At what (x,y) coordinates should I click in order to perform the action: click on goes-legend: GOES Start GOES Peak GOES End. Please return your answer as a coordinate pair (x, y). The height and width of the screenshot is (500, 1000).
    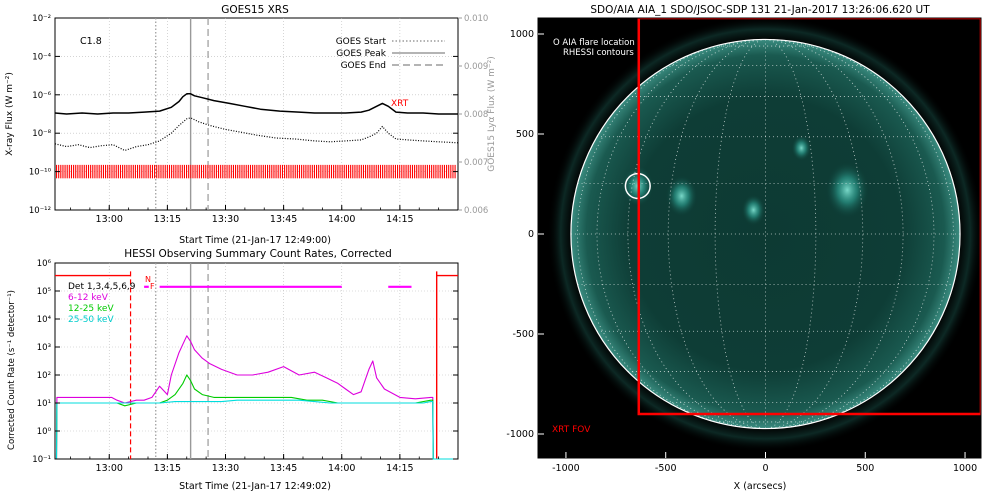
    Looking at the image, I should click on (390, 54).